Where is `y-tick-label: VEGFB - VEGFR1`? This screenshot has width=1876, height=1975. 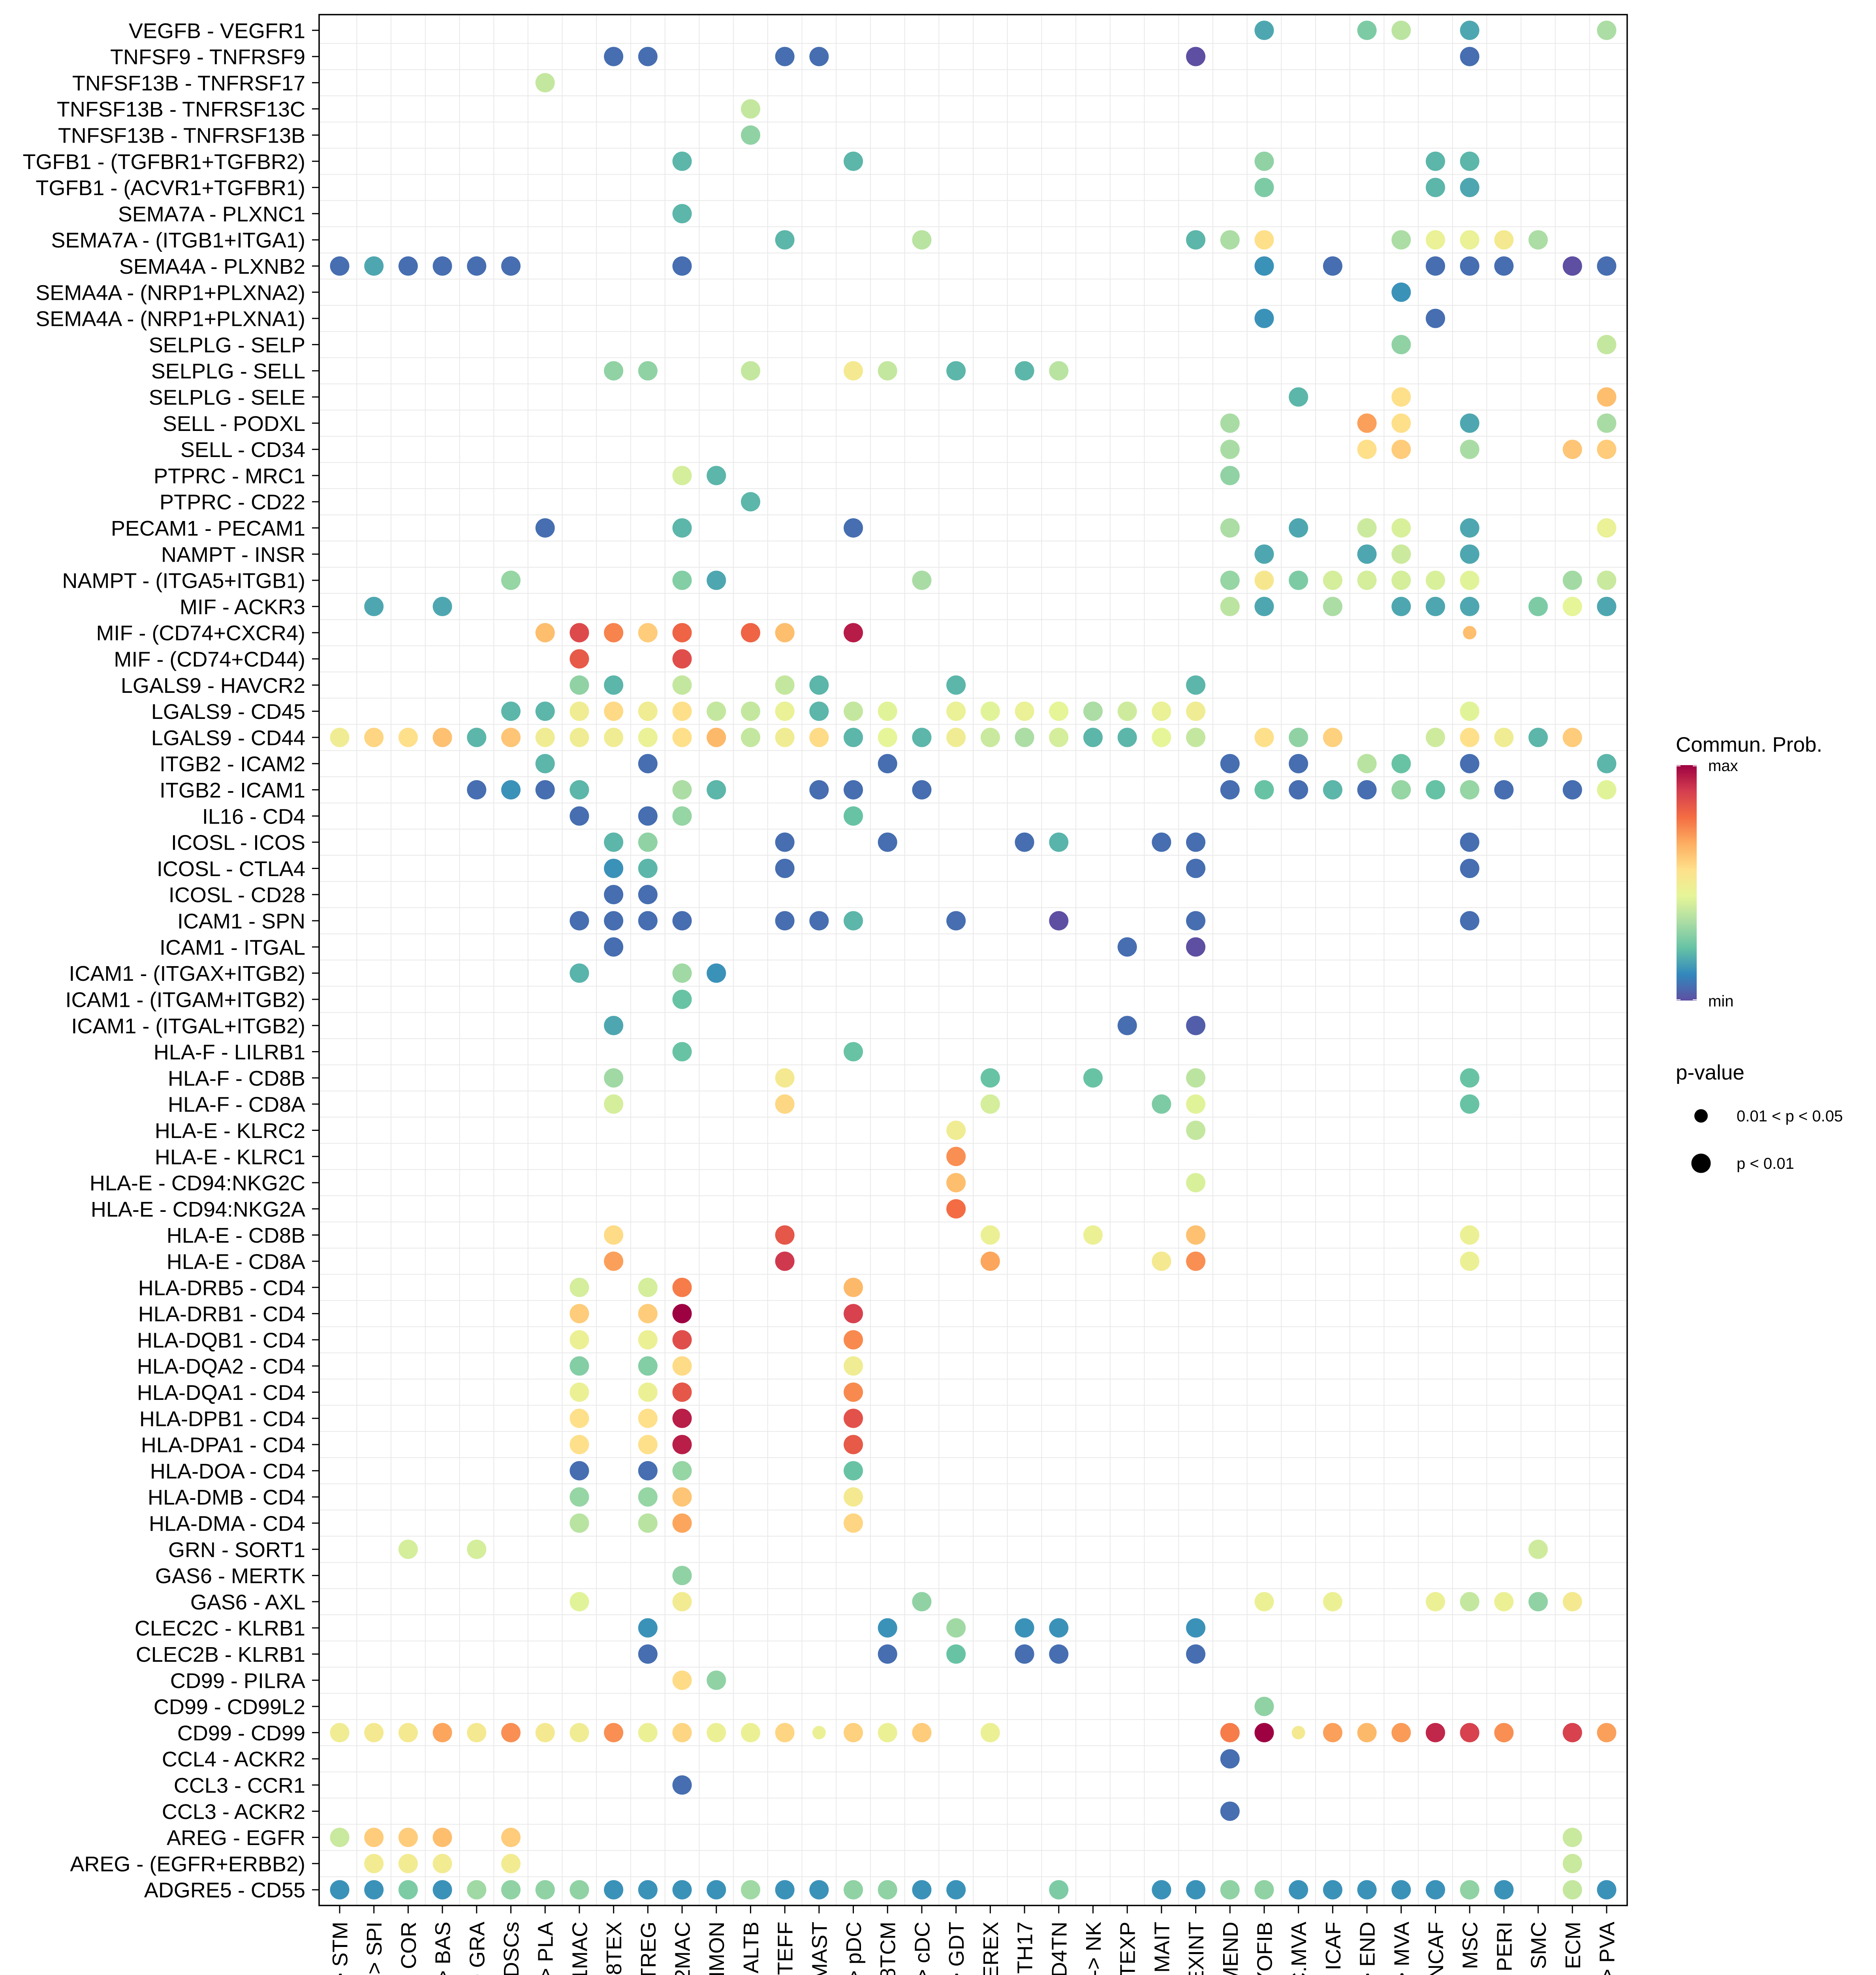 y-tick-label: VEGFB - VEGFR1 is located at coordinates (217, 31).